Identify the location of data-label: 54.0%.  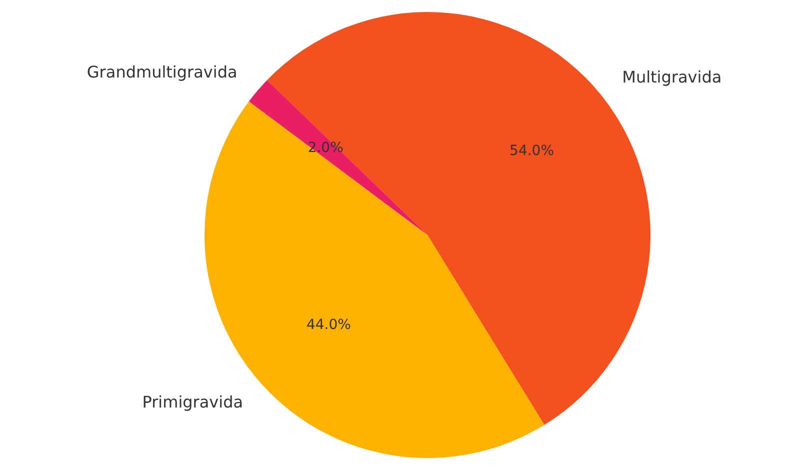
(532, 150).